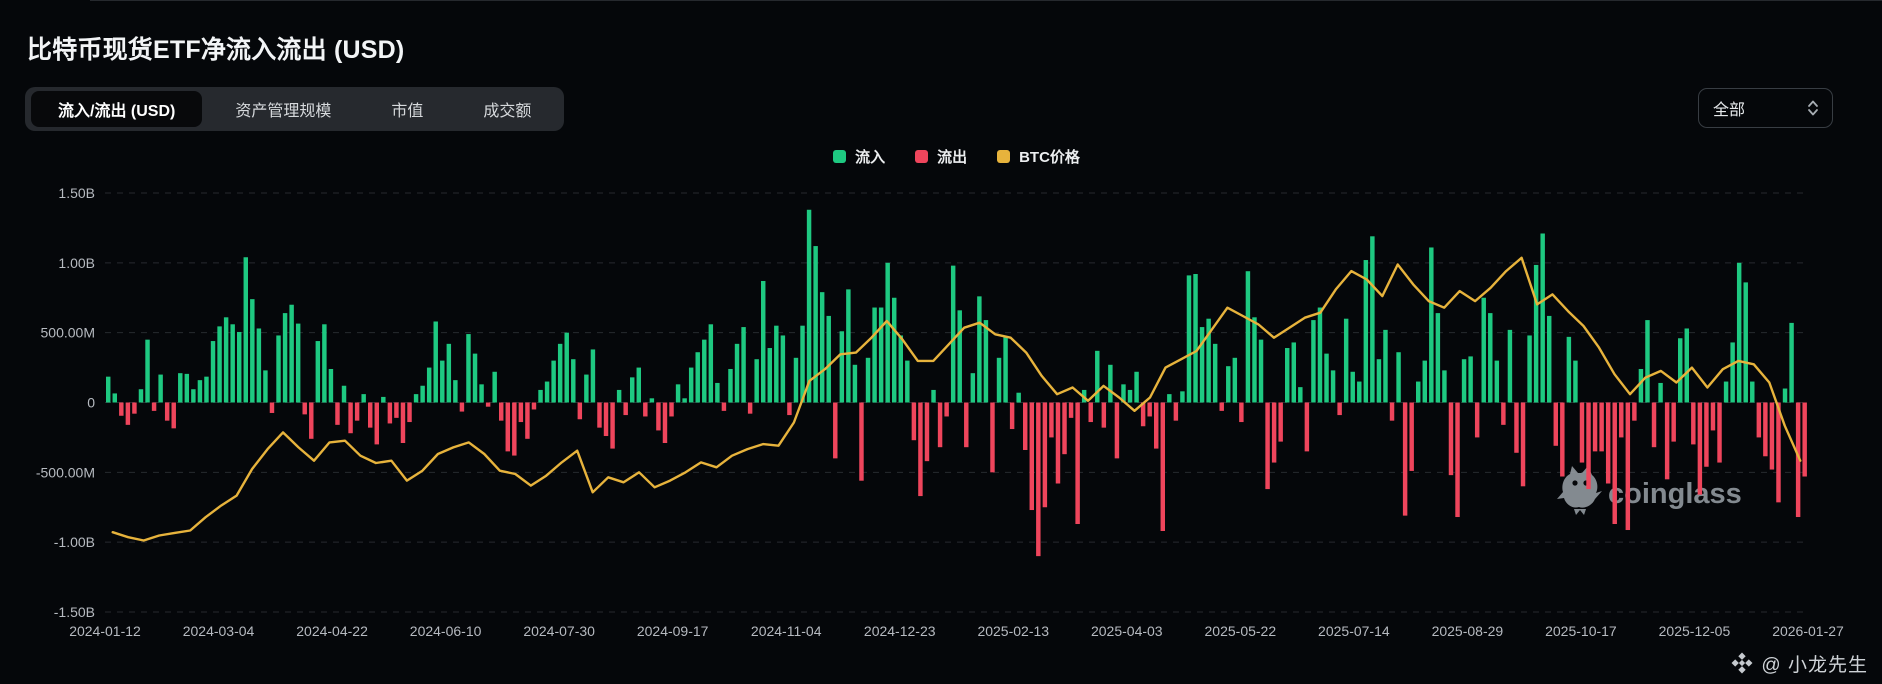 This screenshot has height=684, width=1882. What do you see at coordinates (786, 631) in the screenshot?
I see `svg-text: 2024-11-04` at bounding box center [786, 631].